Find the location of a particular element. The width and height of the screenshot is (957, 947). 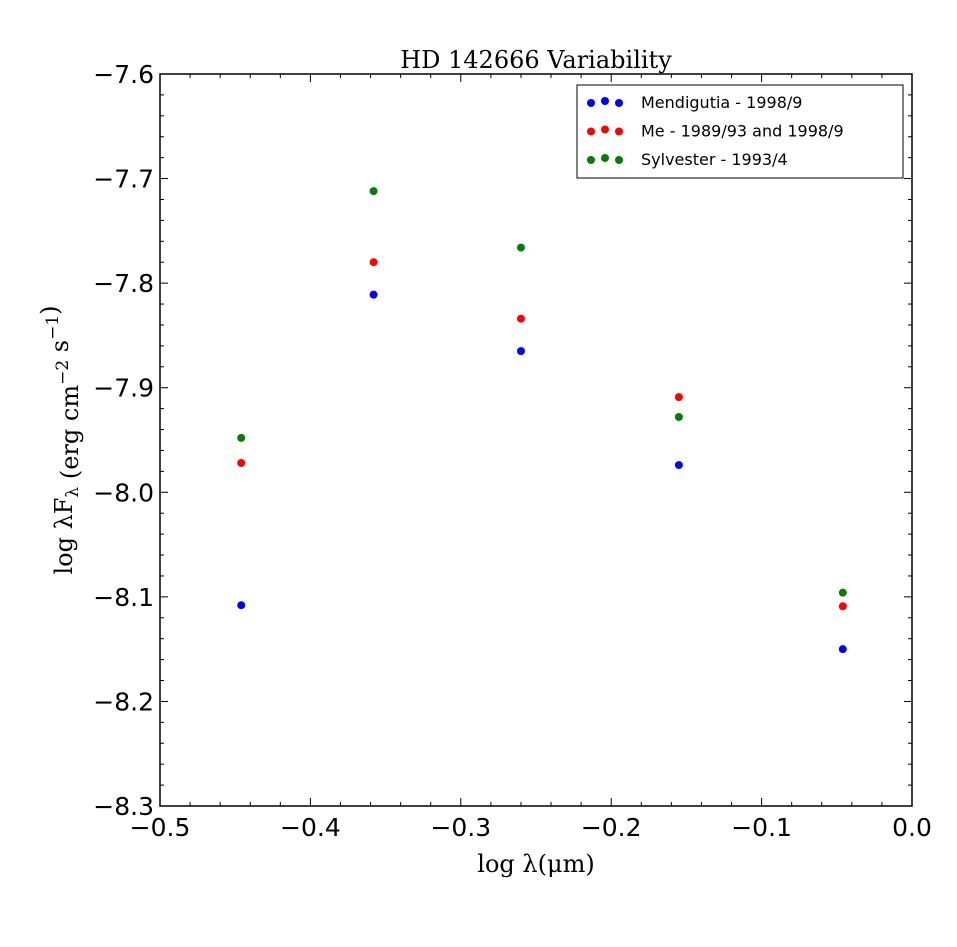

x-tick-label: −0.1 is located at coordinates (761, 827).